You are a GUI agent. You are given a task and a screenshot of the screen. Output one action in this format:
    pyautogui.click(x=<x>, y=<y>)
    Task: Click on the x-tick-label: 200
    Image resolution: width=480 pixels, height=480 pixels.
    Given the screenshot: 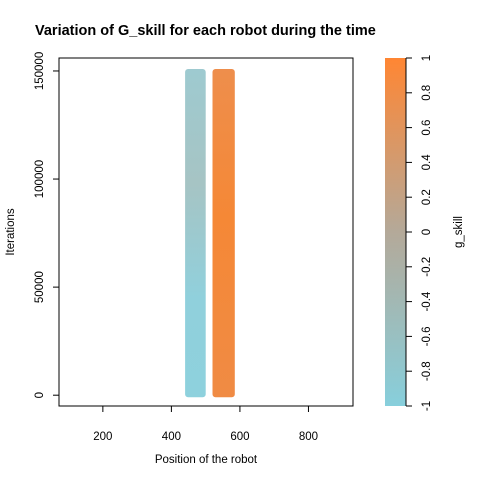 What is the action you would take?
    pyautogui.click(x=102, y=437)
    